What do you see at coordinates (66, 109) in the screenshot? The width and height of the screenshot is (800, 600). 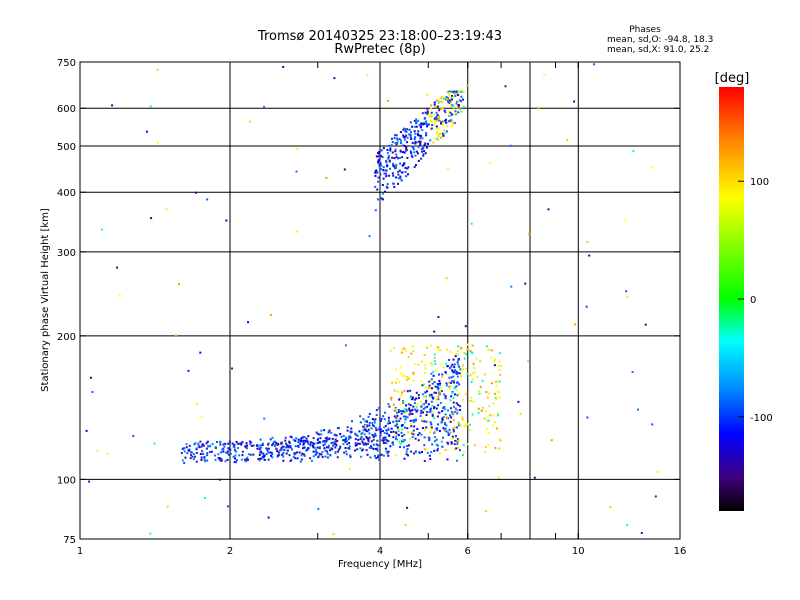 I see `y-tick-label: 600` at bounding box center [66, 109].